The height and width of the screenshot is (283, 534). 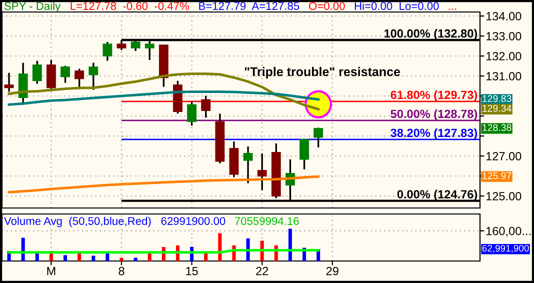 What do you see at coordinates (322, 72) in the screenshot?
I see `annotation: "Triple trouble" resistance` at bounding box center [322, 72].